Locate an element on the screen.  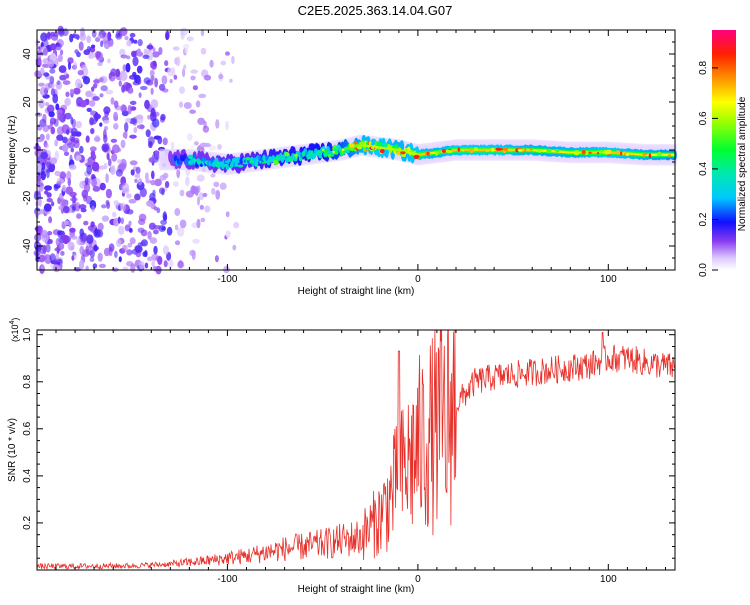
colorbar-label: Normalized spectral amplitude is located at coordinates (742, 163).